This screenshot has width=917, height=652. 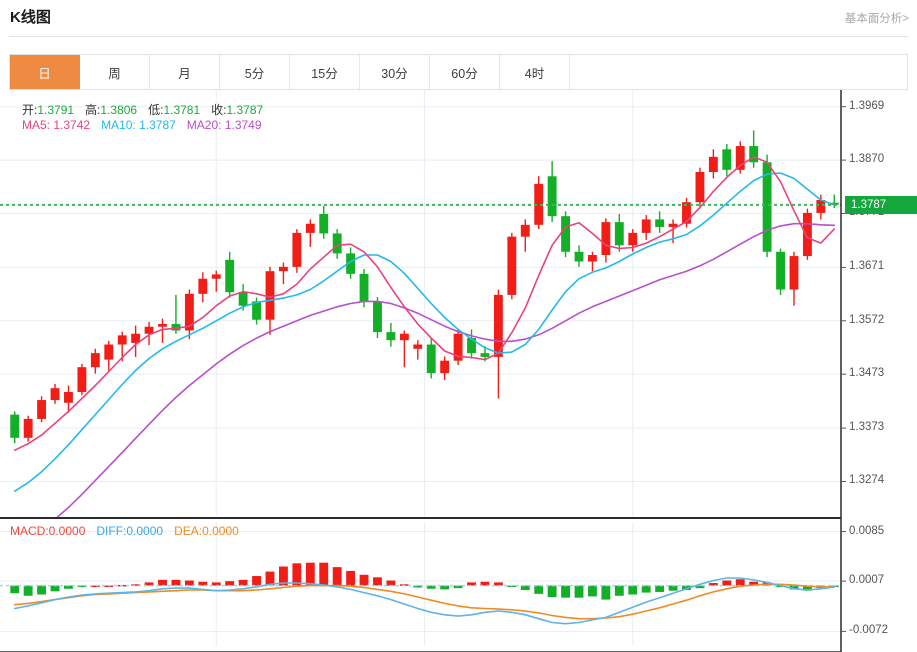 I want to click on header-divider, so click(x=458, y=36).